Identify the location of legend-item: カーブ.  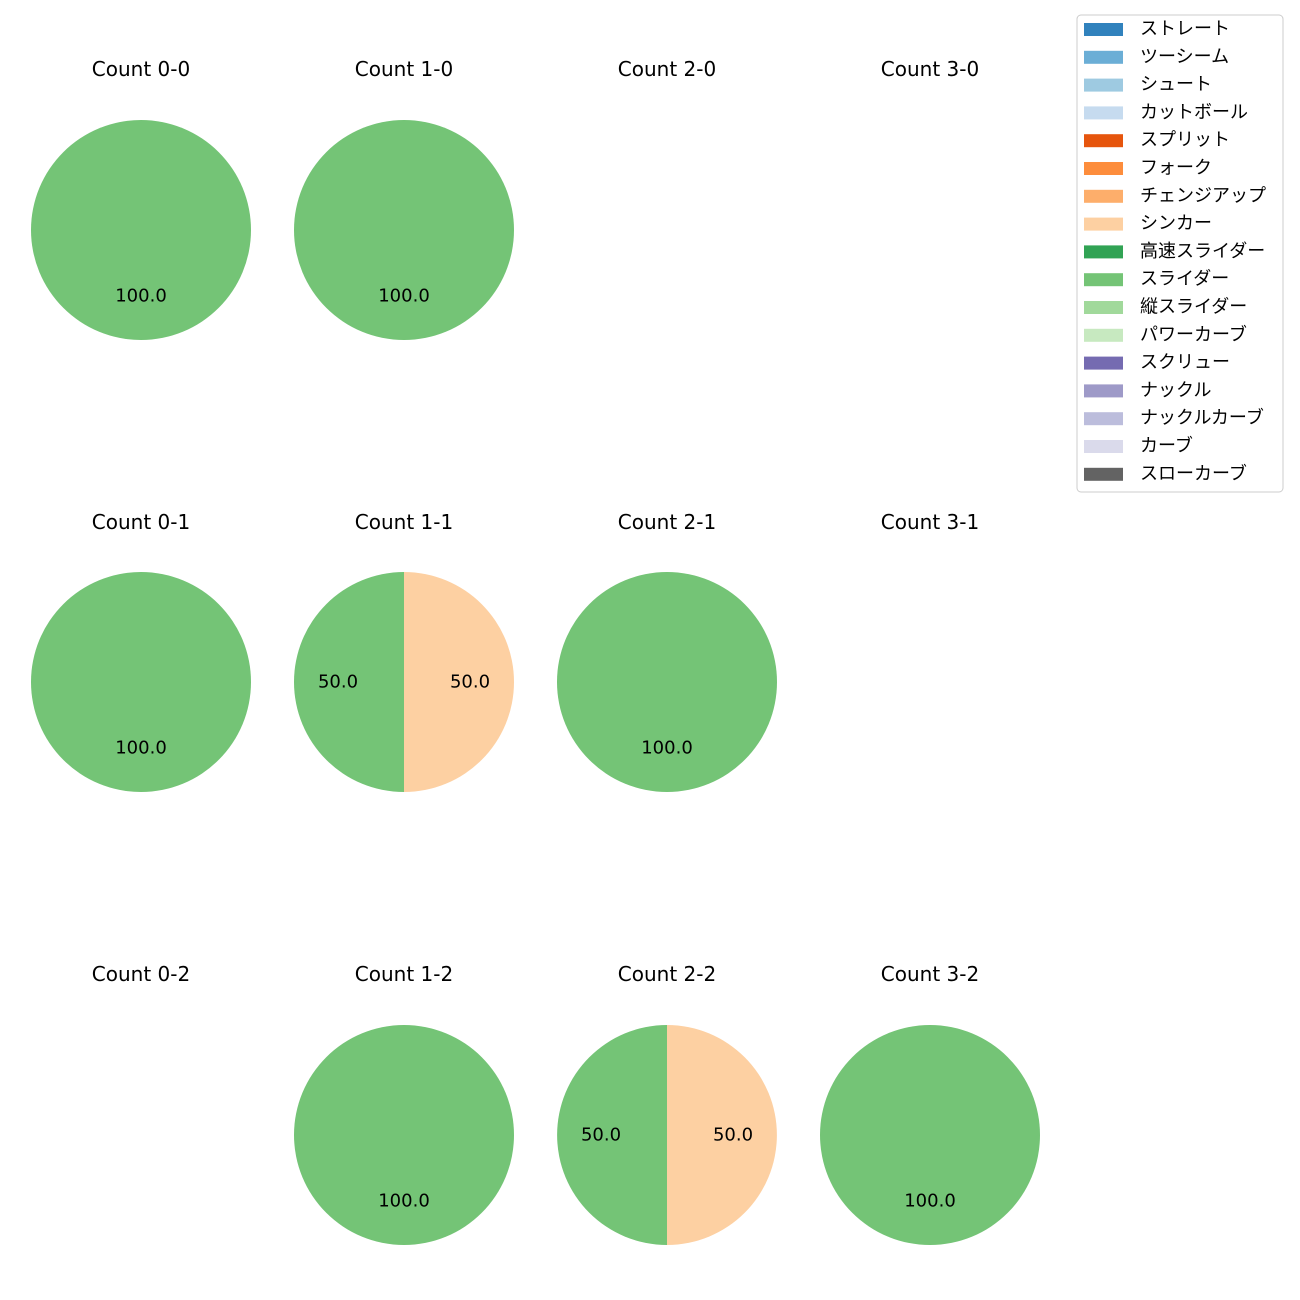
(1138, 446).